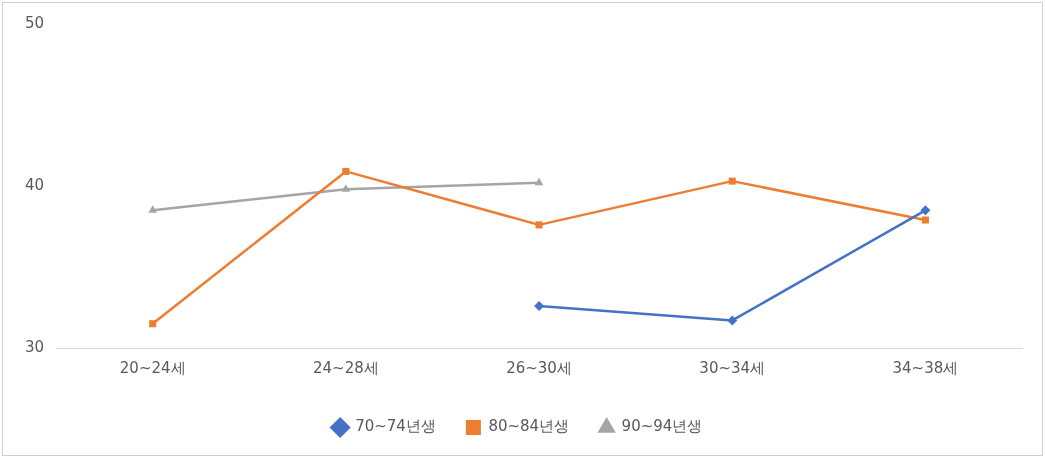 Image resolution: width=1045 pixels, height=458 pixels. Describe the element at coordinates (529, 426) in the screenshot. I see `legend-label: 80~84년생` at that location.